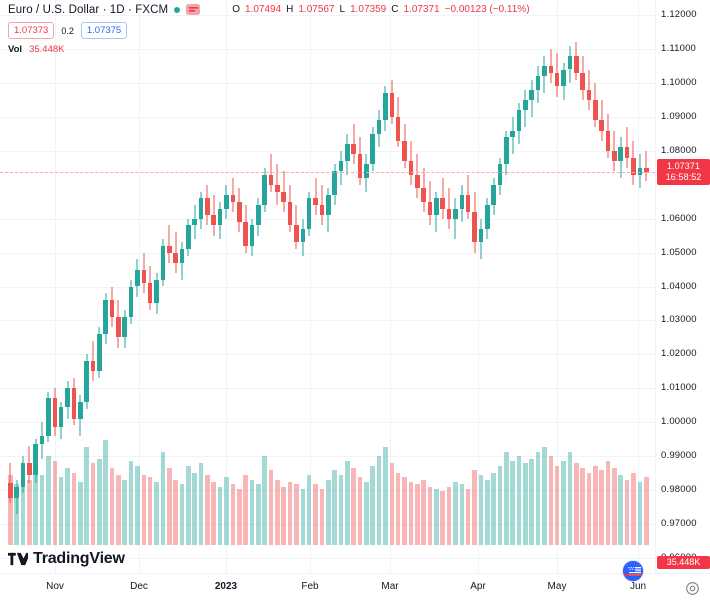 The height and width of the screenshot is (600, 710). Describe the element at coordinates (679, 523) in the screenshot. I see `price-tick-label: 0.97000` at that location.